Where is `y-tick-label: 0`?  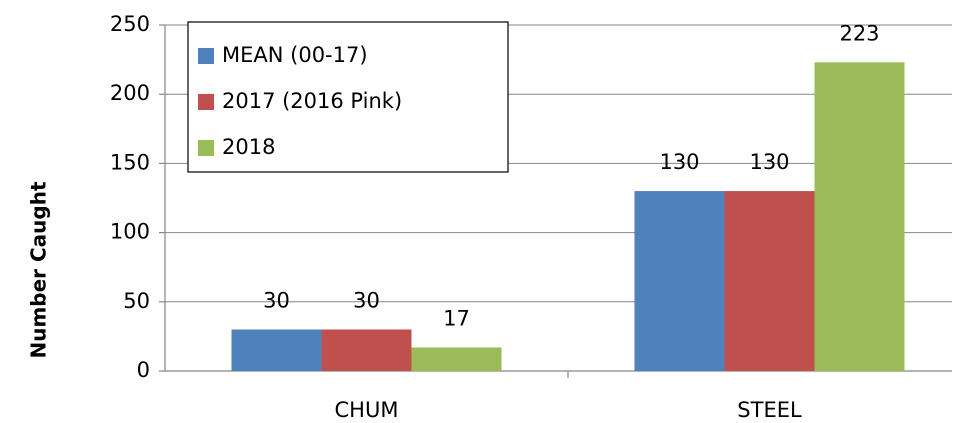 y-tick-label: 0 is located at coordinates (143, 370).